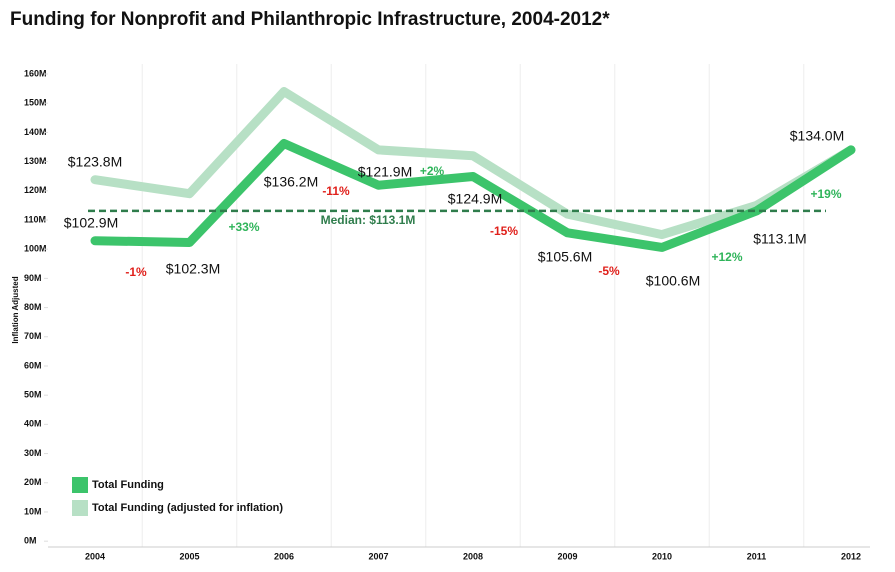  What do you see at coordinates (565, 257) in the screenshot?
I see `data-label: $105.6M` at bounding box center [565, 257].